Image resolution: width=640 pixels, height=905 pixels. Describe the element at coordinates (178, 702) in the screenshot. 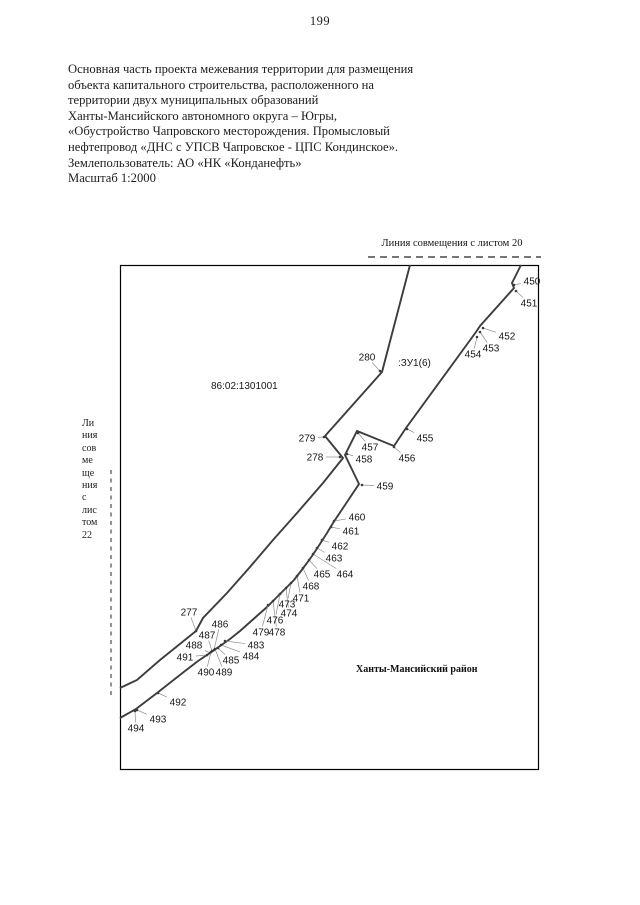

I see `point-label: 492` at that location.